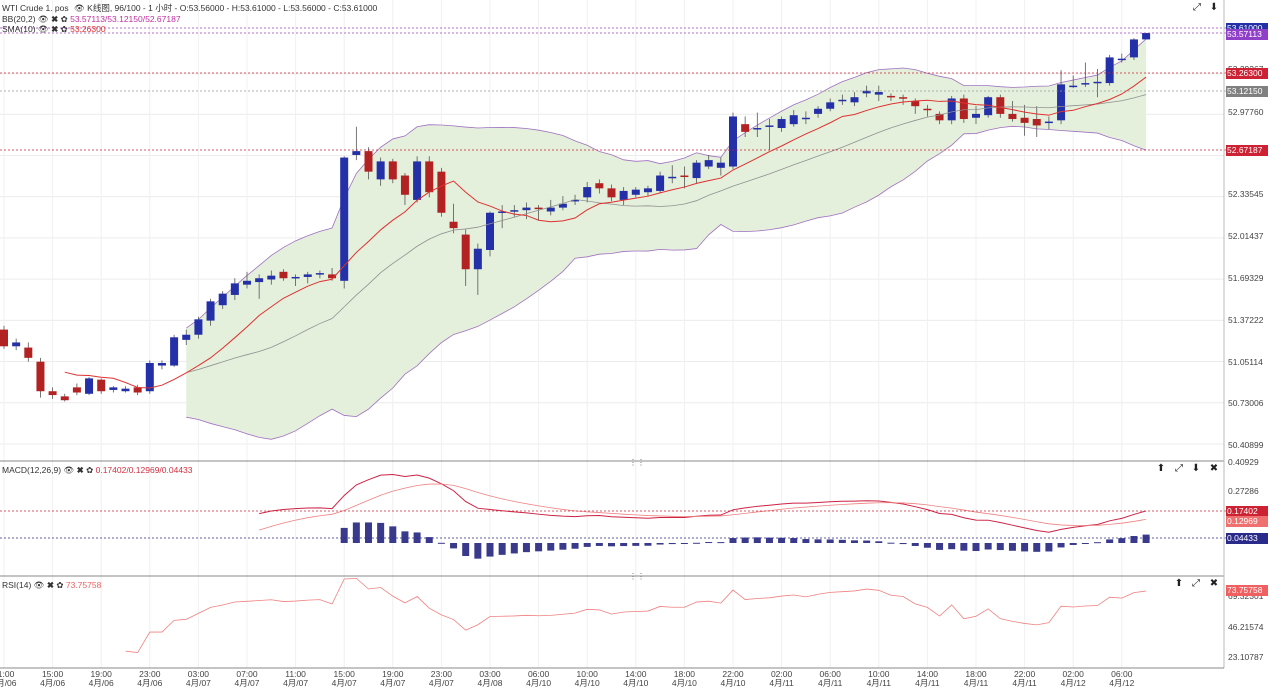  I want to click on rsi-label: RSI(14), so click(17, 585).